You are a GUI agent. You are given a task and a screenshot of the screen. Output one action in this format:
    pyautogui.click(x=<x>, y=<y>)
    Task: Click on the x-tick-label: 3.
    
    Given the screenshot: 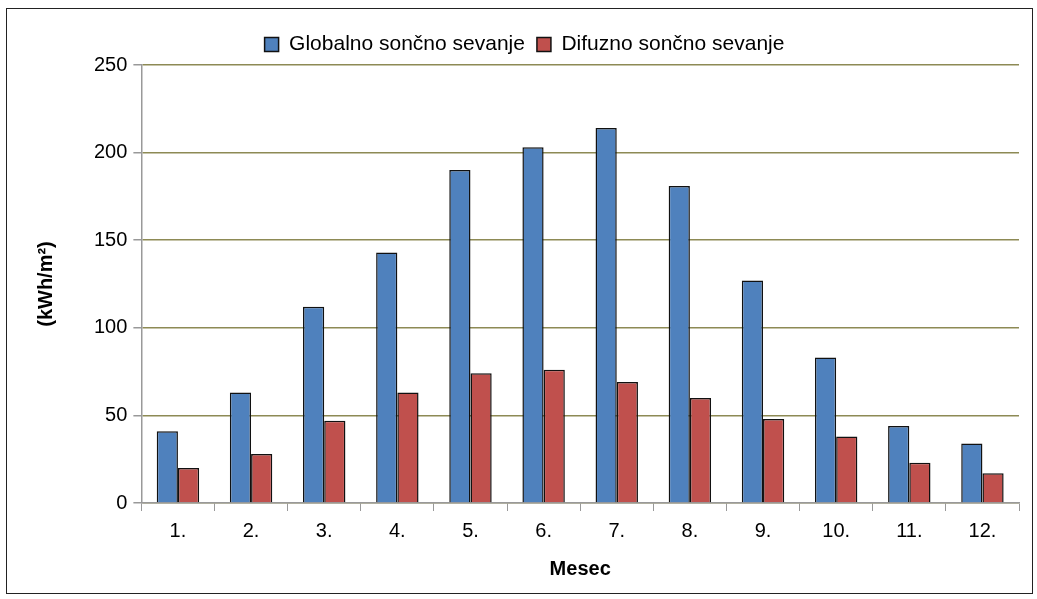 What is the action you would take?
    pyautogui.click(x=324, y=529)
    